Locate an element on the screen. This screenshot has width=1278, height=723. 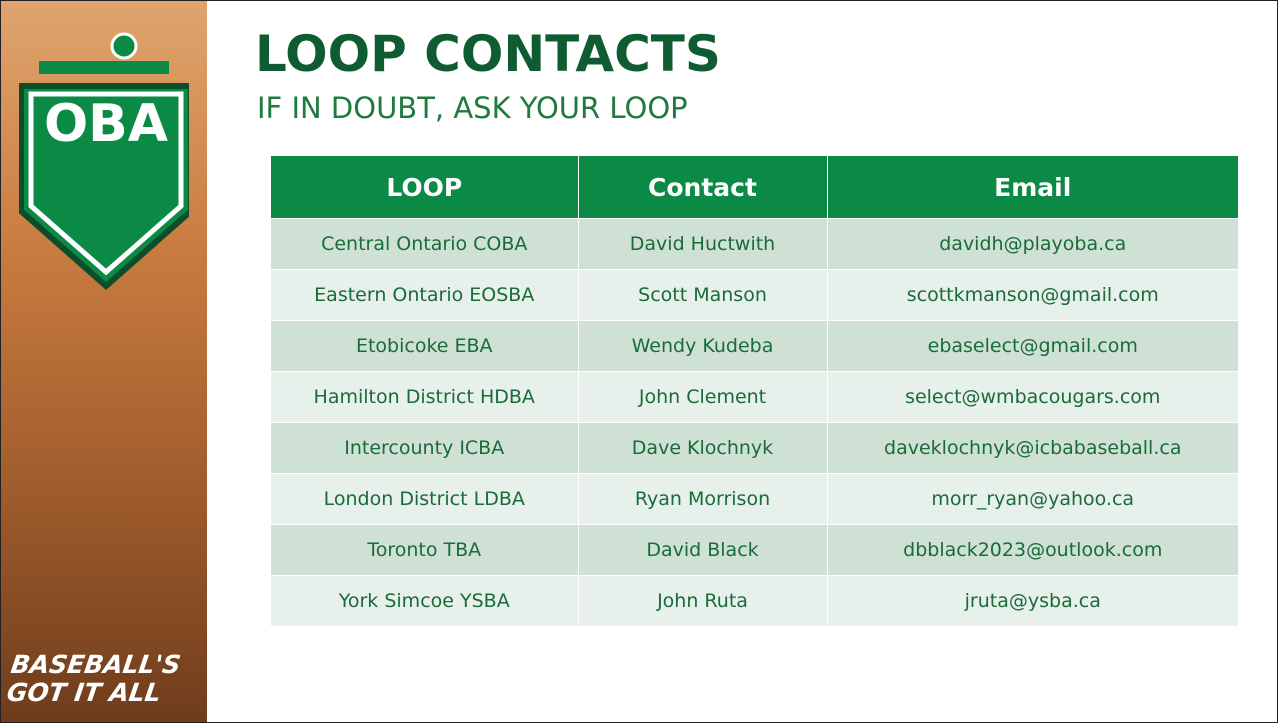
table-cell: select@wmbacougars.com is located at coordinates (1032, 397).